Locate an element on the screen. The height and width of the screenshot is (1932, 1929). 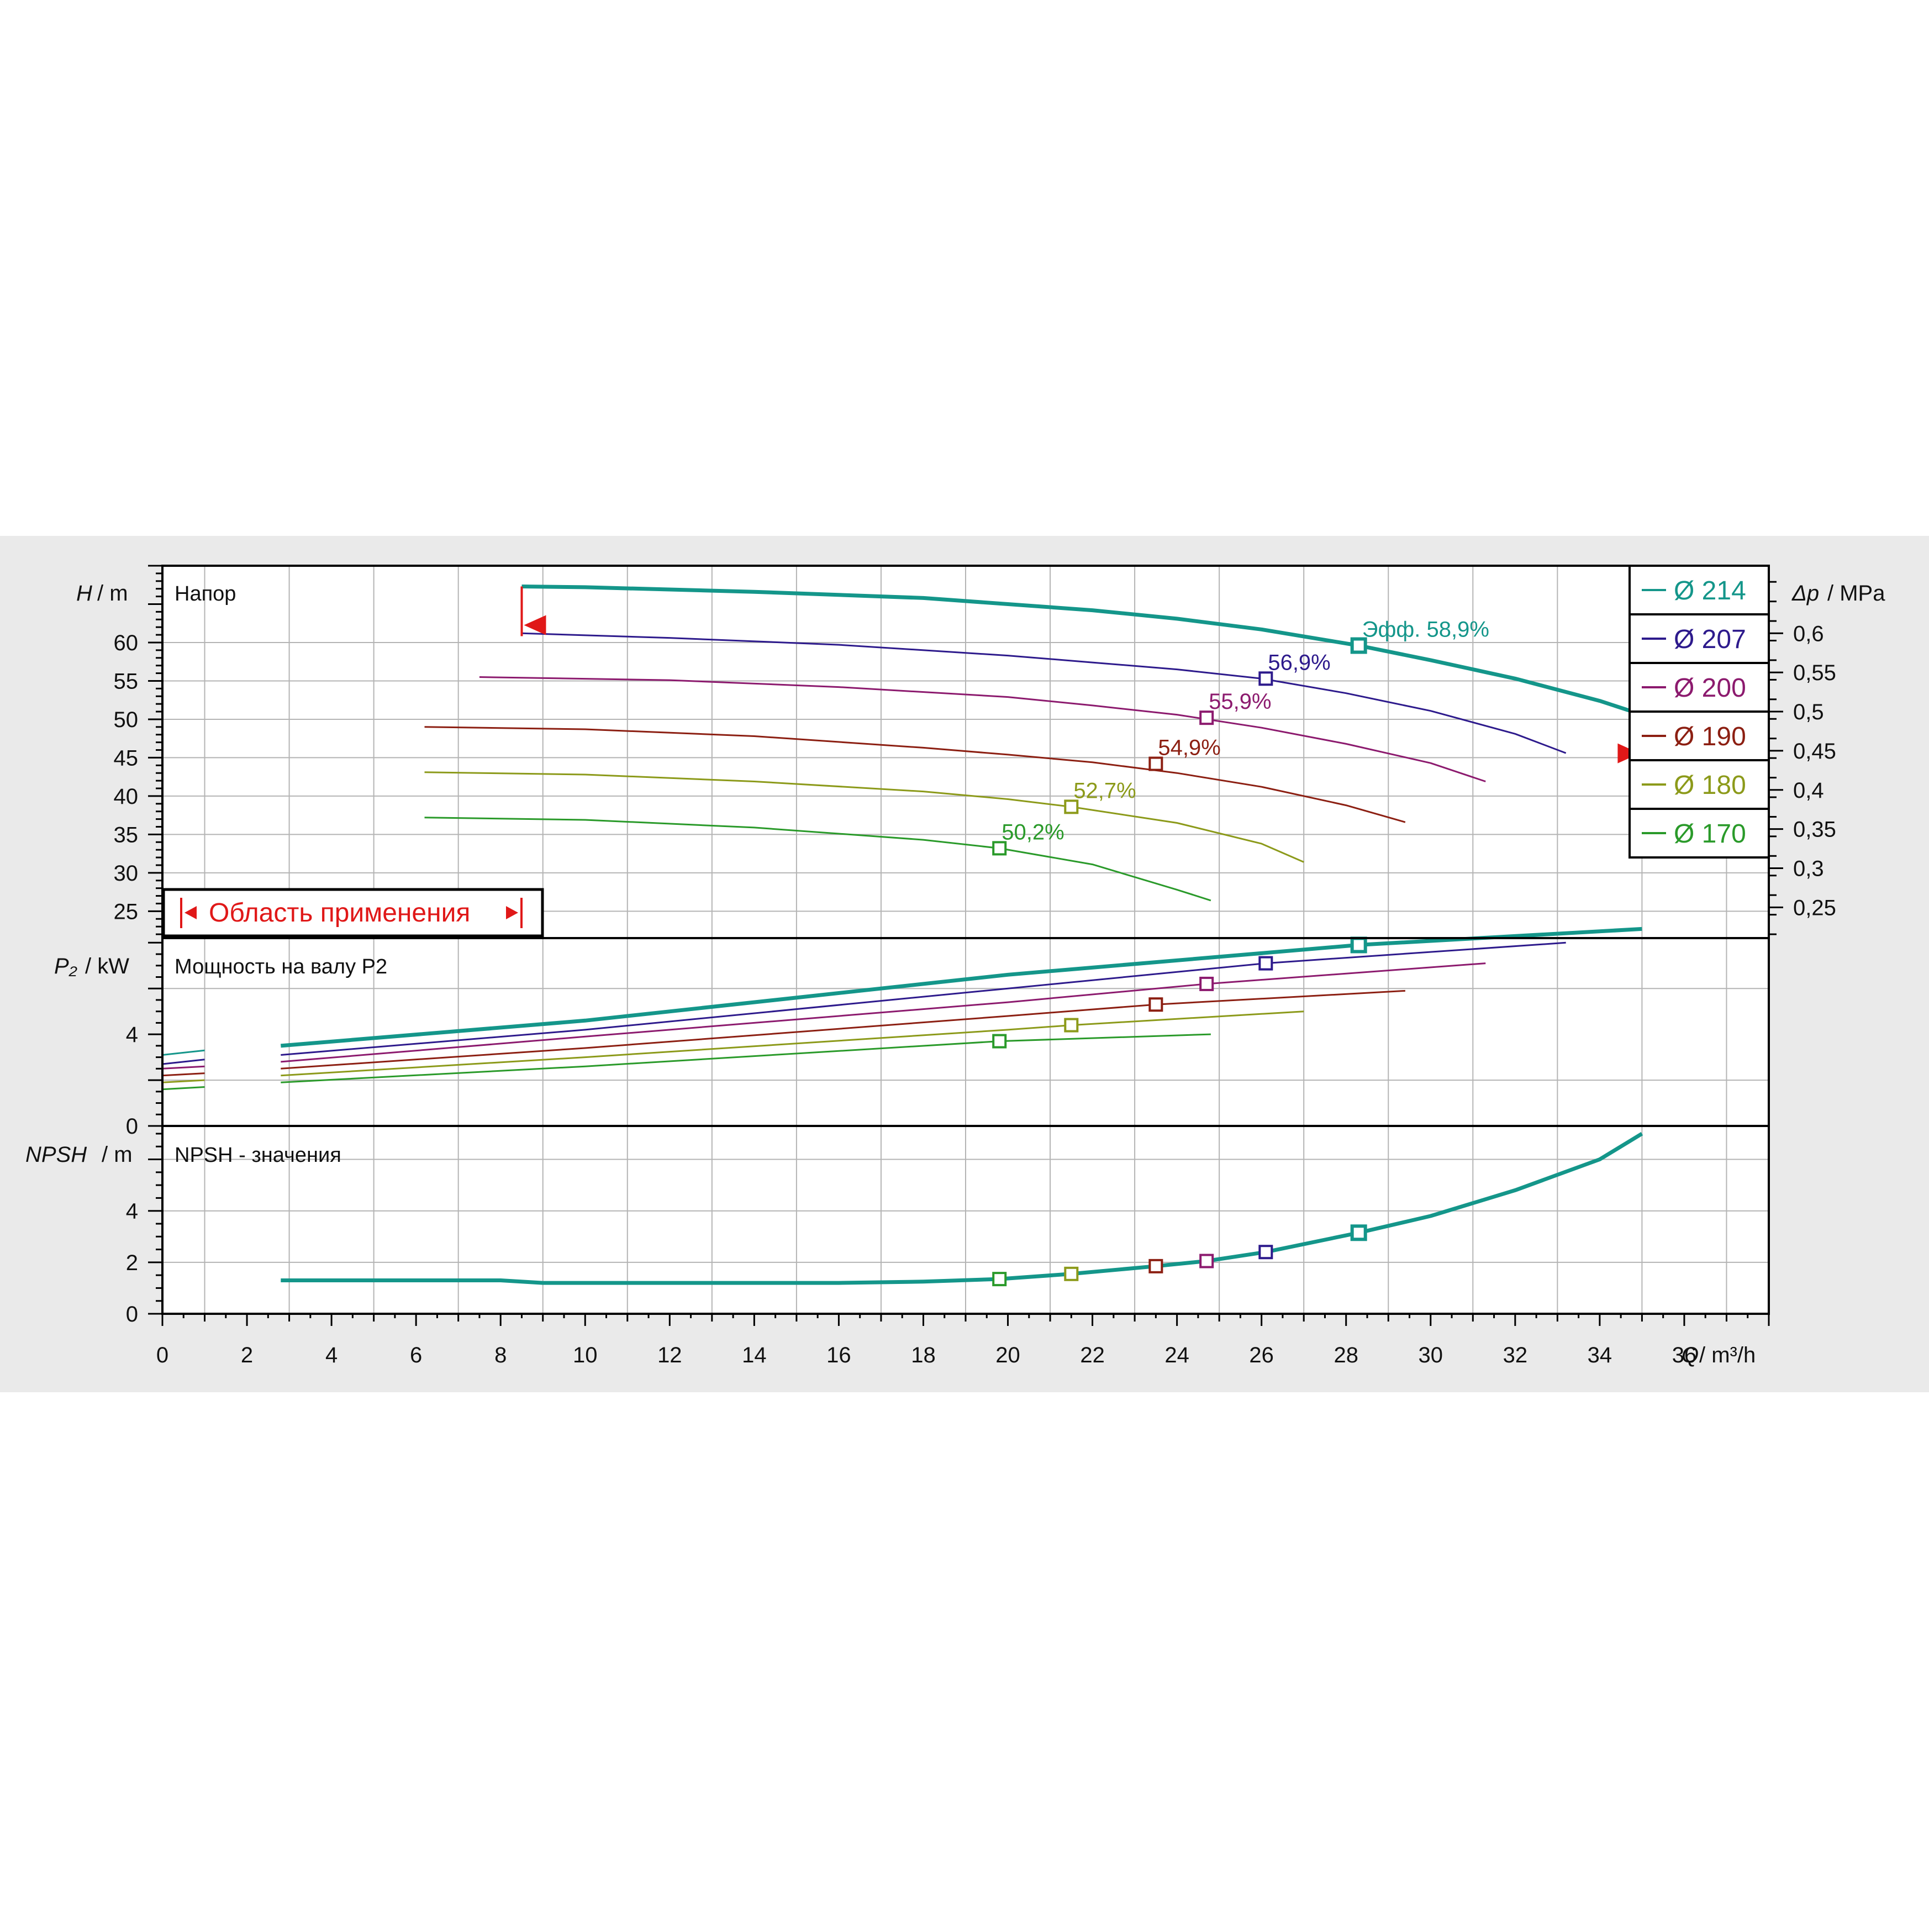
npsh-tick-label: 0 is located at coordinates (132, 1314).